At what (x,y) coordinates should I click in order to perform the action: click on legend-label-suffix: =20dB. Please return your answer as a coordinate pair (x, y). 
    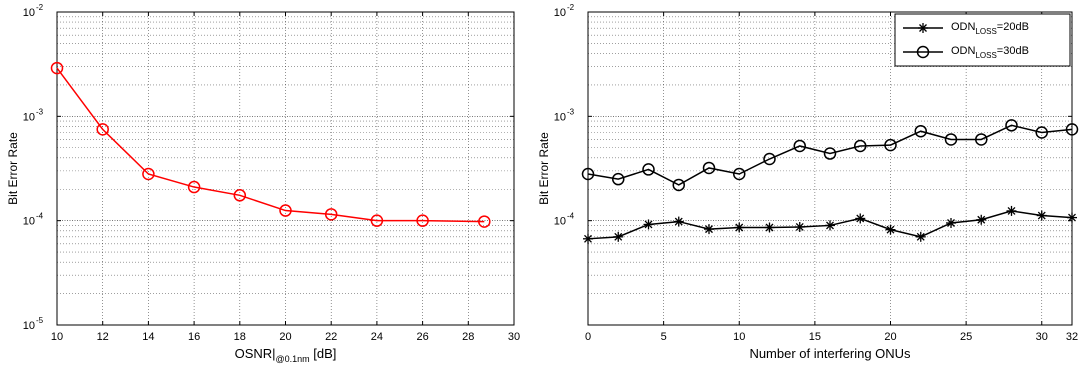
    Looking at the image, I should click on (1013, 27).